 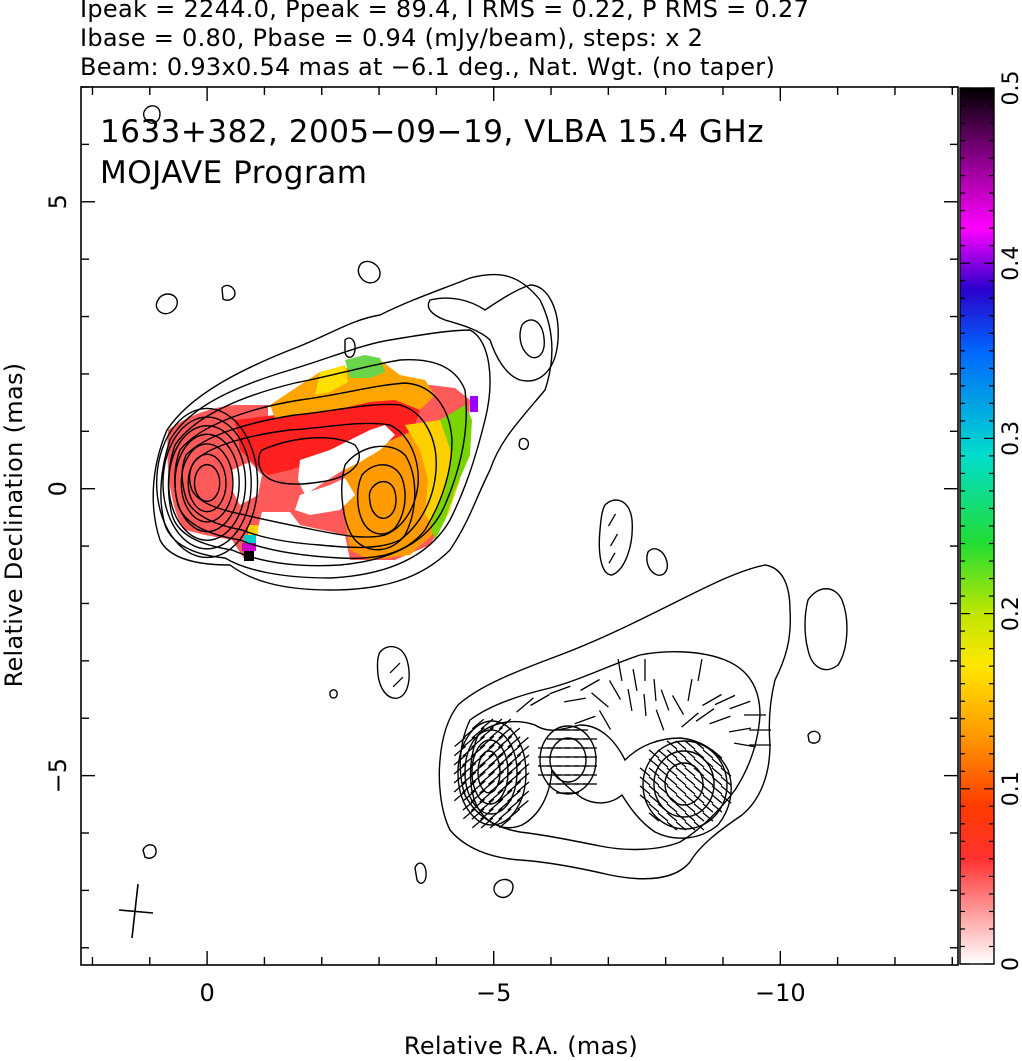 What do you see at coordinates (826, 629) in the screenshot?
I see `contour-blob-o` at bounding box center [826, 629].